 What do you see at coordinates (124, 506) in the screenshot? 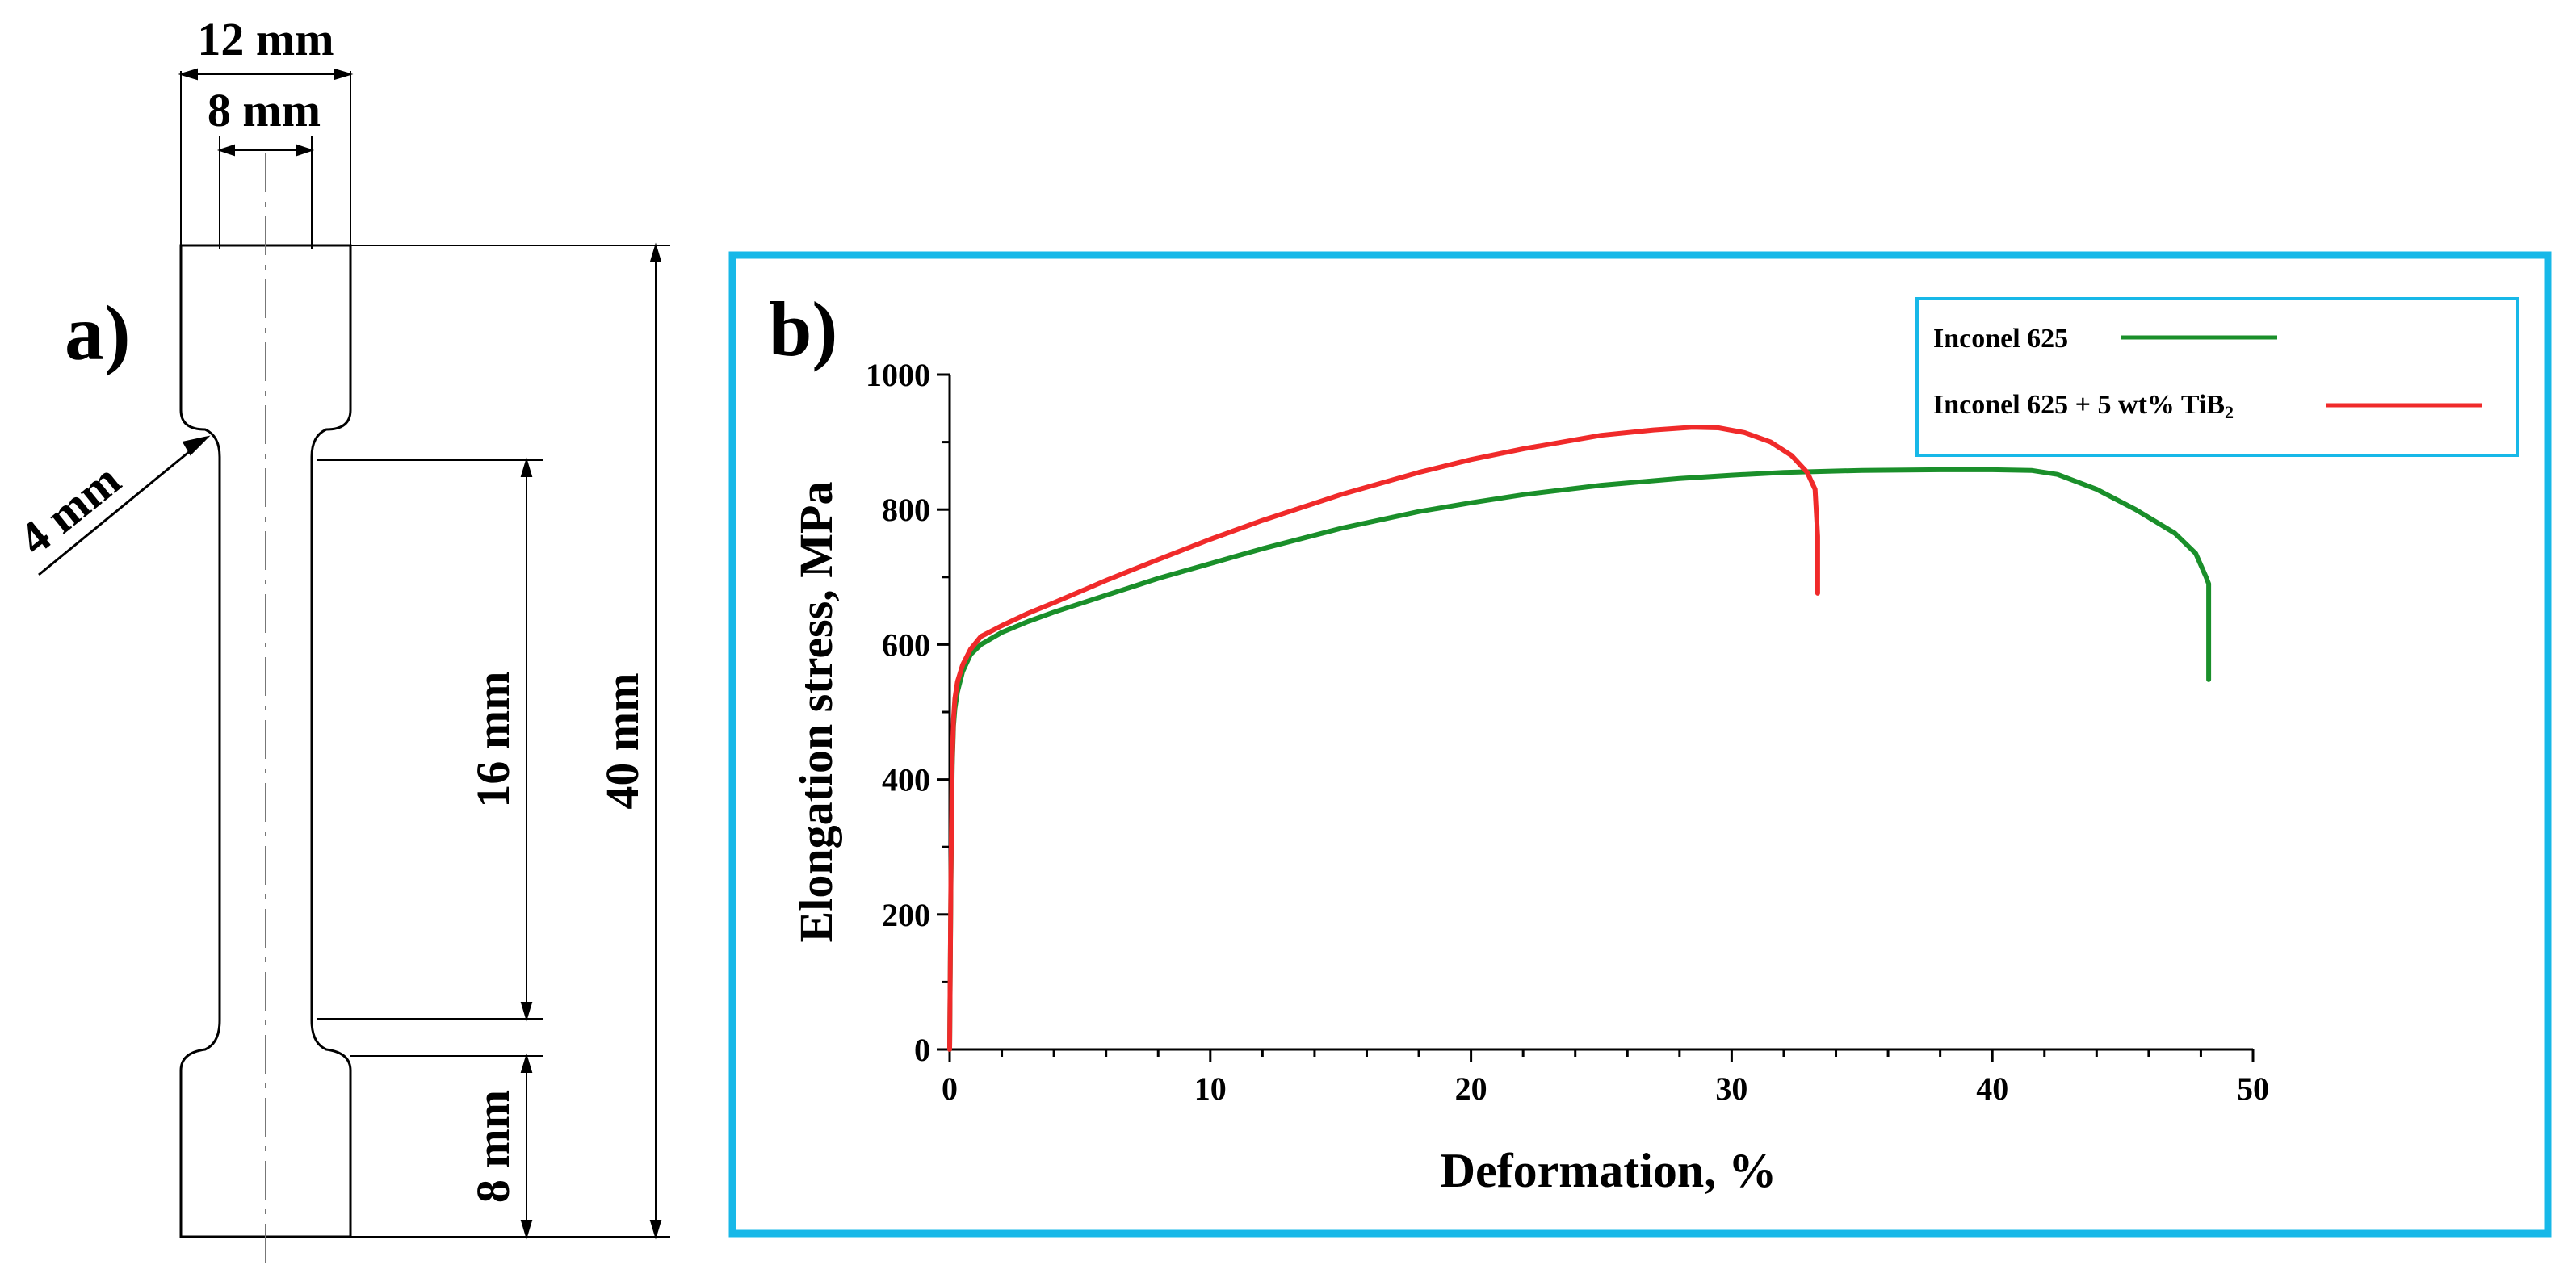
I see `fillet-radius-leader` at bounding box center [124, 506].